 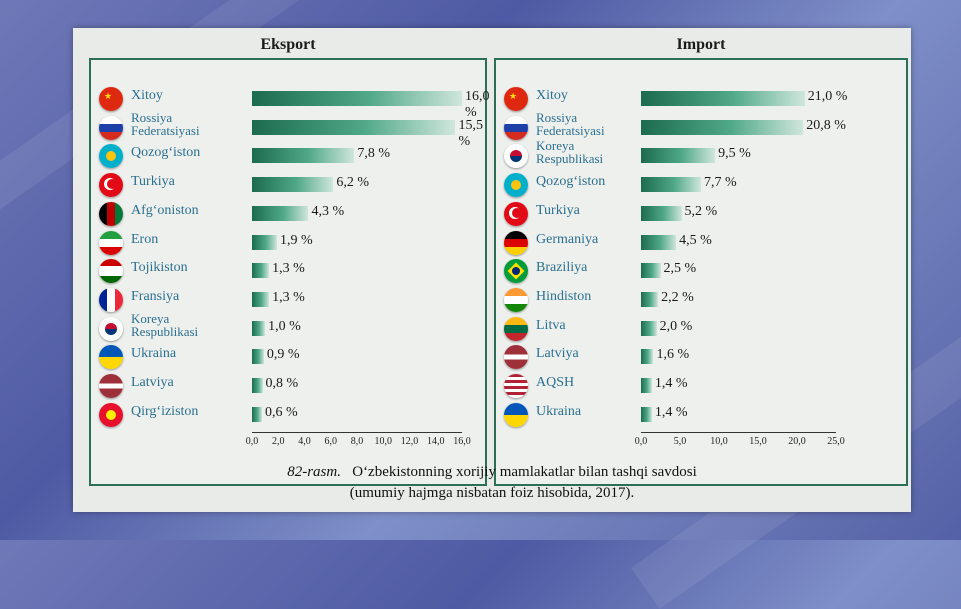 What do you see at coordinates (836, 441) in the screenshot?
I see `x-tick-label: 25,0` at bounding box center [836, 441].